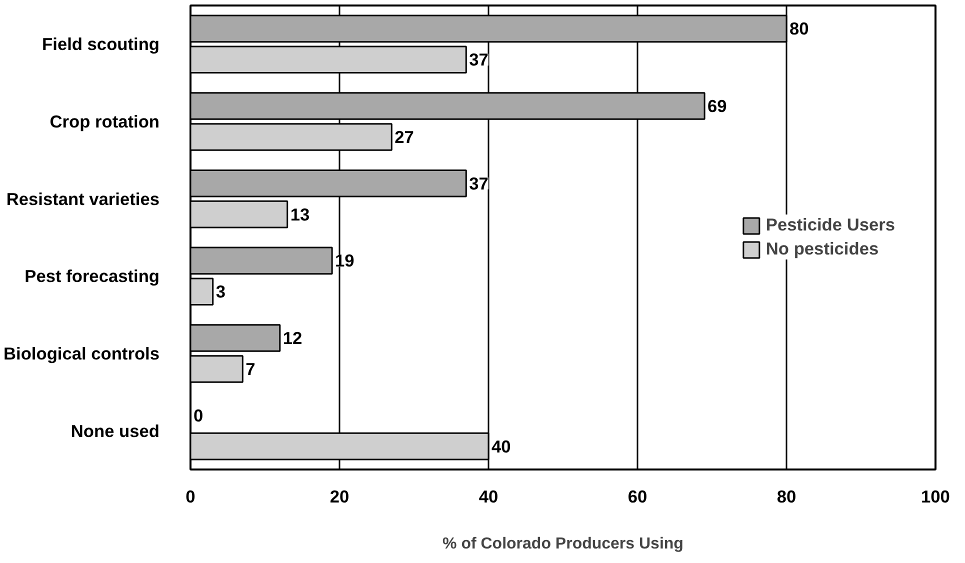  What do you see at coordinates (115, 430) in the screenshot?
I see `y-tick-label: None used` at bounding box center [115, 430].